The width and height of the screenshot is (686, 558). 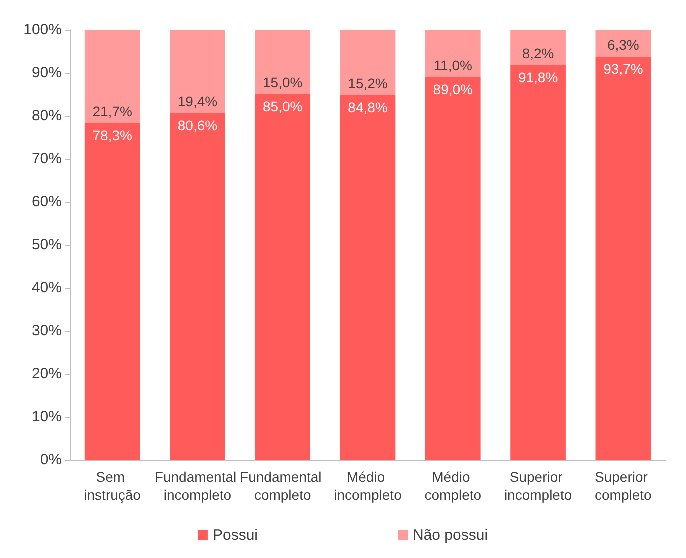 What do you see at coordinates (283, 82) in the screenshot?
I see `data-label: 15,0%` at bounding box center [283, 82].